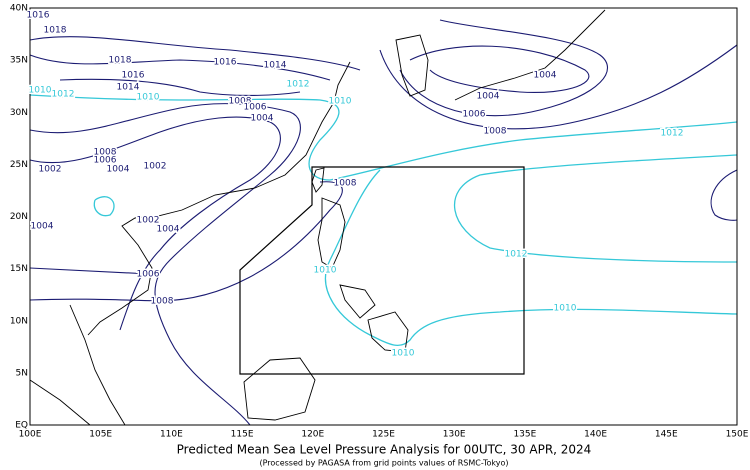 The width and height of the screenshot is (750, 470). Describe the element at coordinates (383, 435) in the screenshot. I see `lon-label: 125E` at that location.